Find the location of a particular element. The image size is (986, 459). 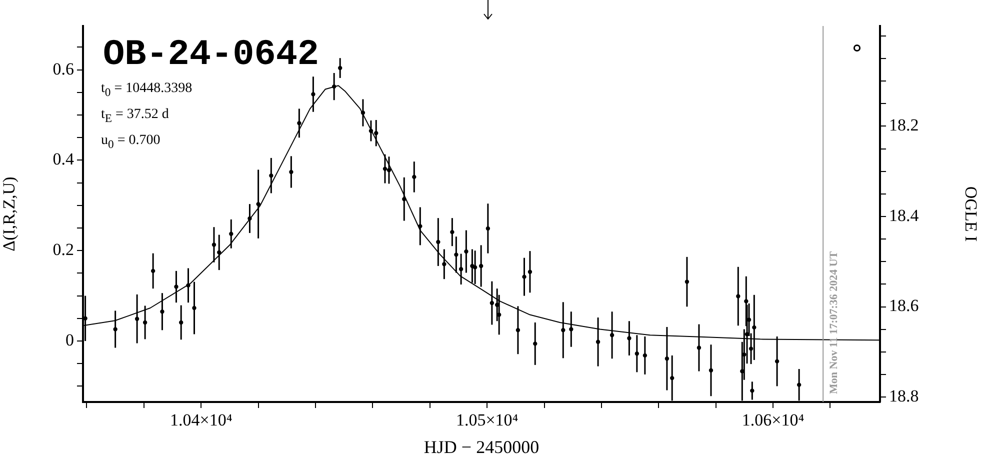

annotation: t$_{0}$ = 10448.3398 is located at coordinates (146, 90).